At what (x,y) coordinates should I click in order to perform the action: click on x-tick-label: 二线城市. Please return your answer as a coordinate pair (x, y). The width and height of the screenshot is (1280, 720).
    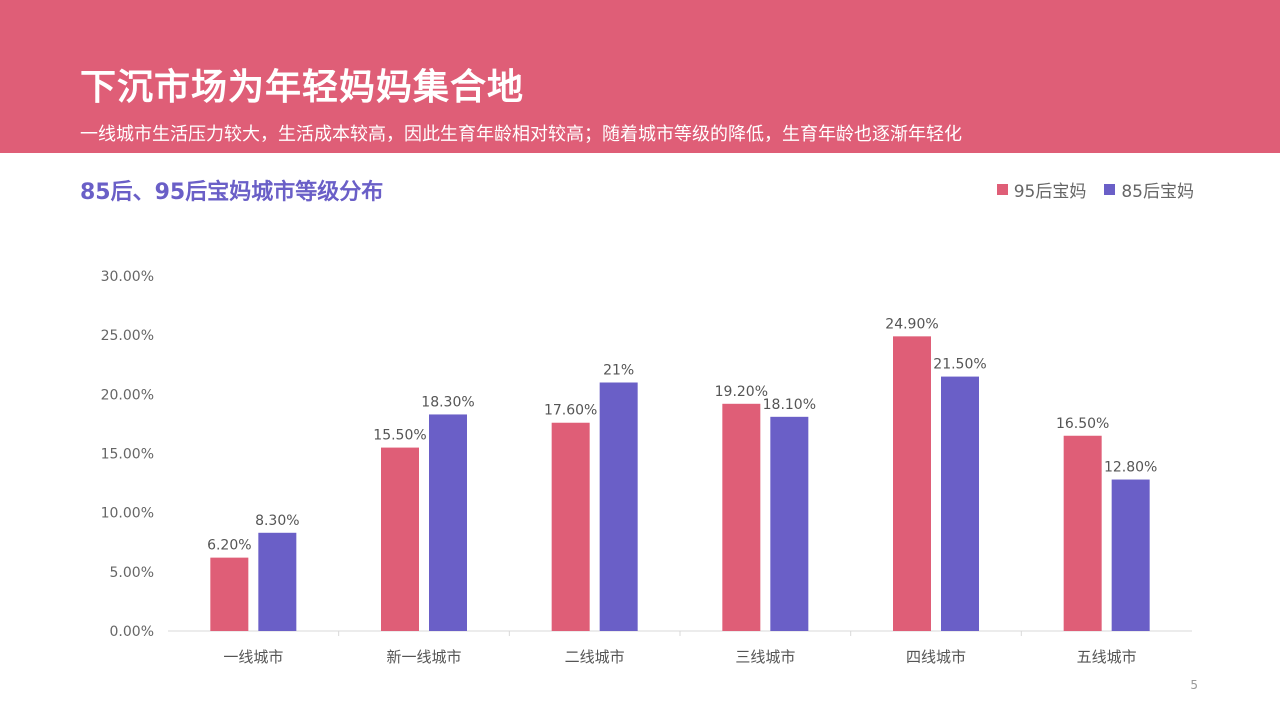
    Looking at the image, I should click on (595, 657).